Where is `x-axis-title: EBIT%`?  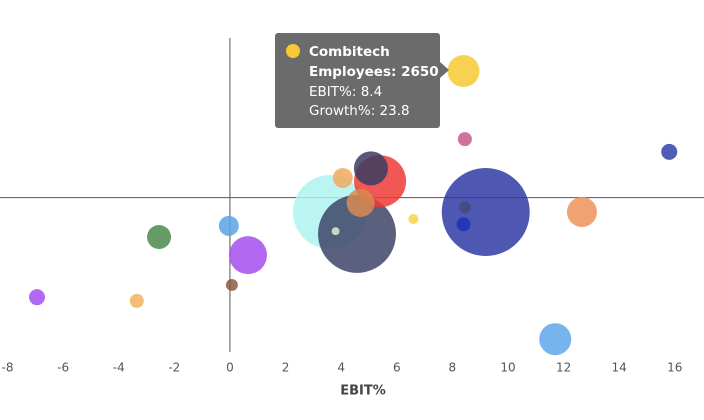 x-axis-title: EBIT% is located at coordinates (363, 391).